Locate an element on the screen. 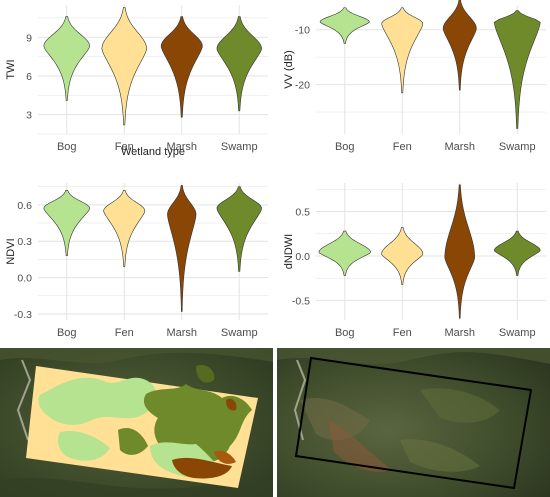  twi-violin-panel: 3 6 9 Bog Fen Marsh Swamp TWI Wetland type is located at coordinates (136, 81).